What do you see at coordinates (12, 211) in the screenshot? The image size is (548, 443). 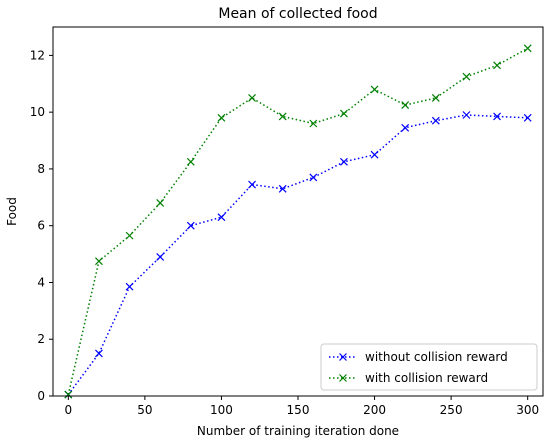 I see `y-axis-label: Food` at bounding box center [12, 211].